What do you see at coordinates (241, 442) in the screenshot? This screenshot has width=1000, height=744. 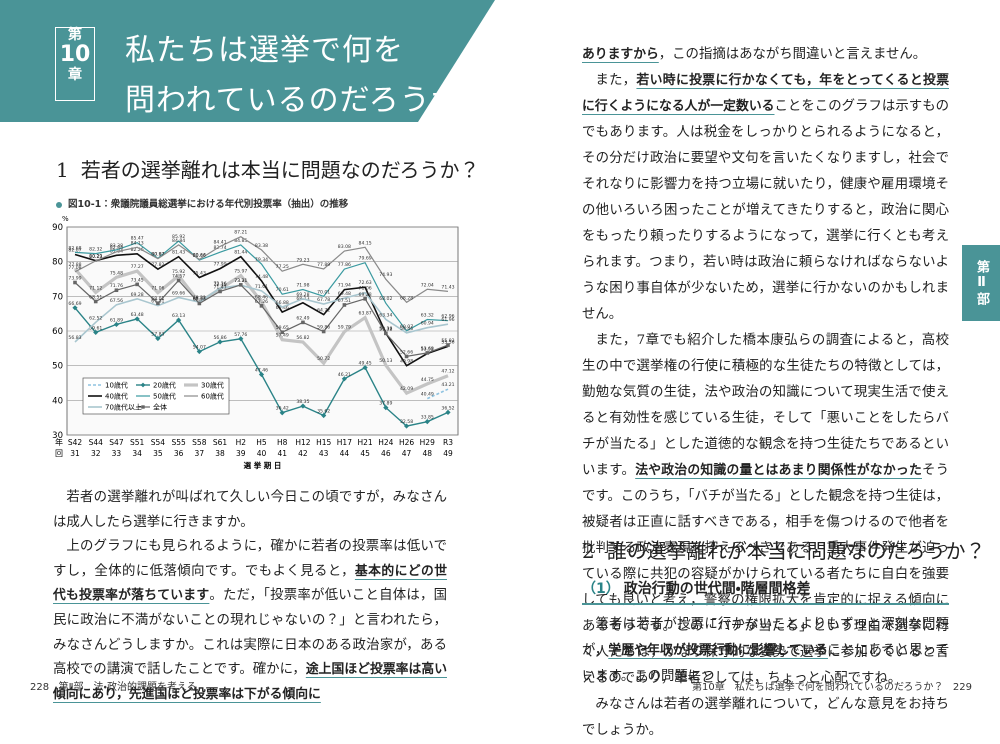 I see `x-tick-label: H2` at bounding box center [241, 442].